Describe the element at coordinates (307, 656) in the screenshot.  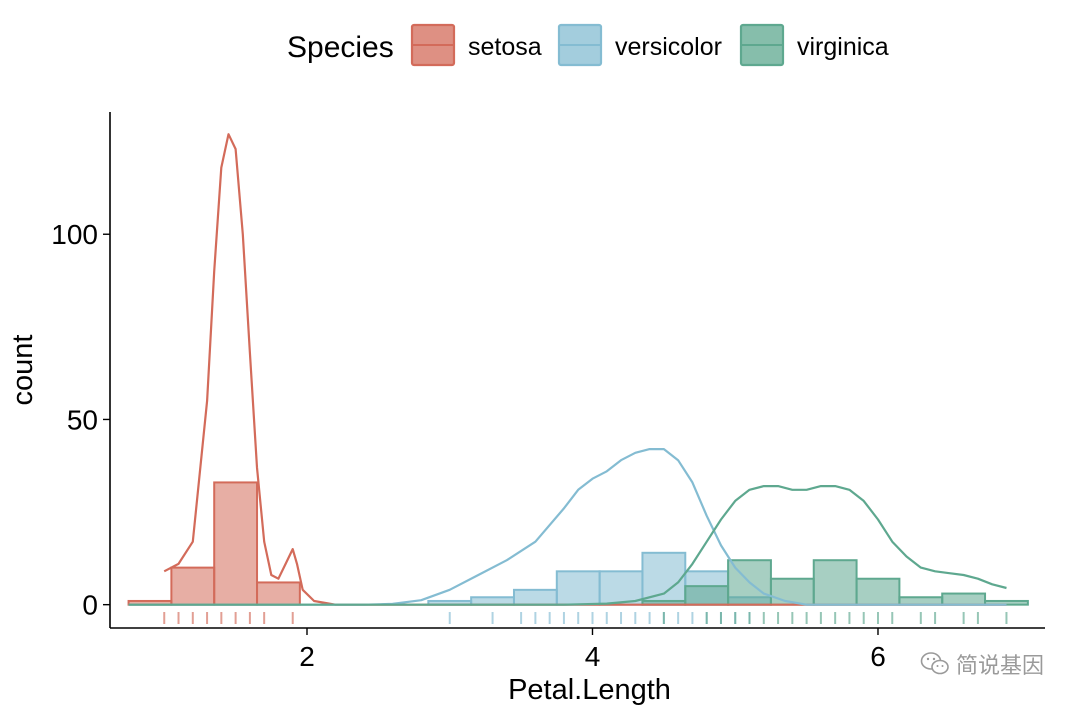
I see `x-tick-label-0: 2` at that location.